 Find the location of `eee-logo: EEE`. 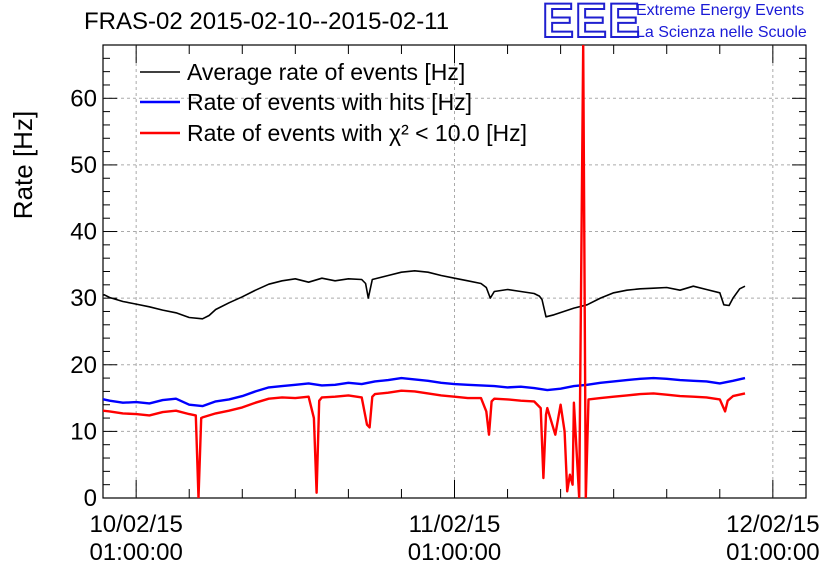

eee-logo: EEE is located at coordinates (591, 24).